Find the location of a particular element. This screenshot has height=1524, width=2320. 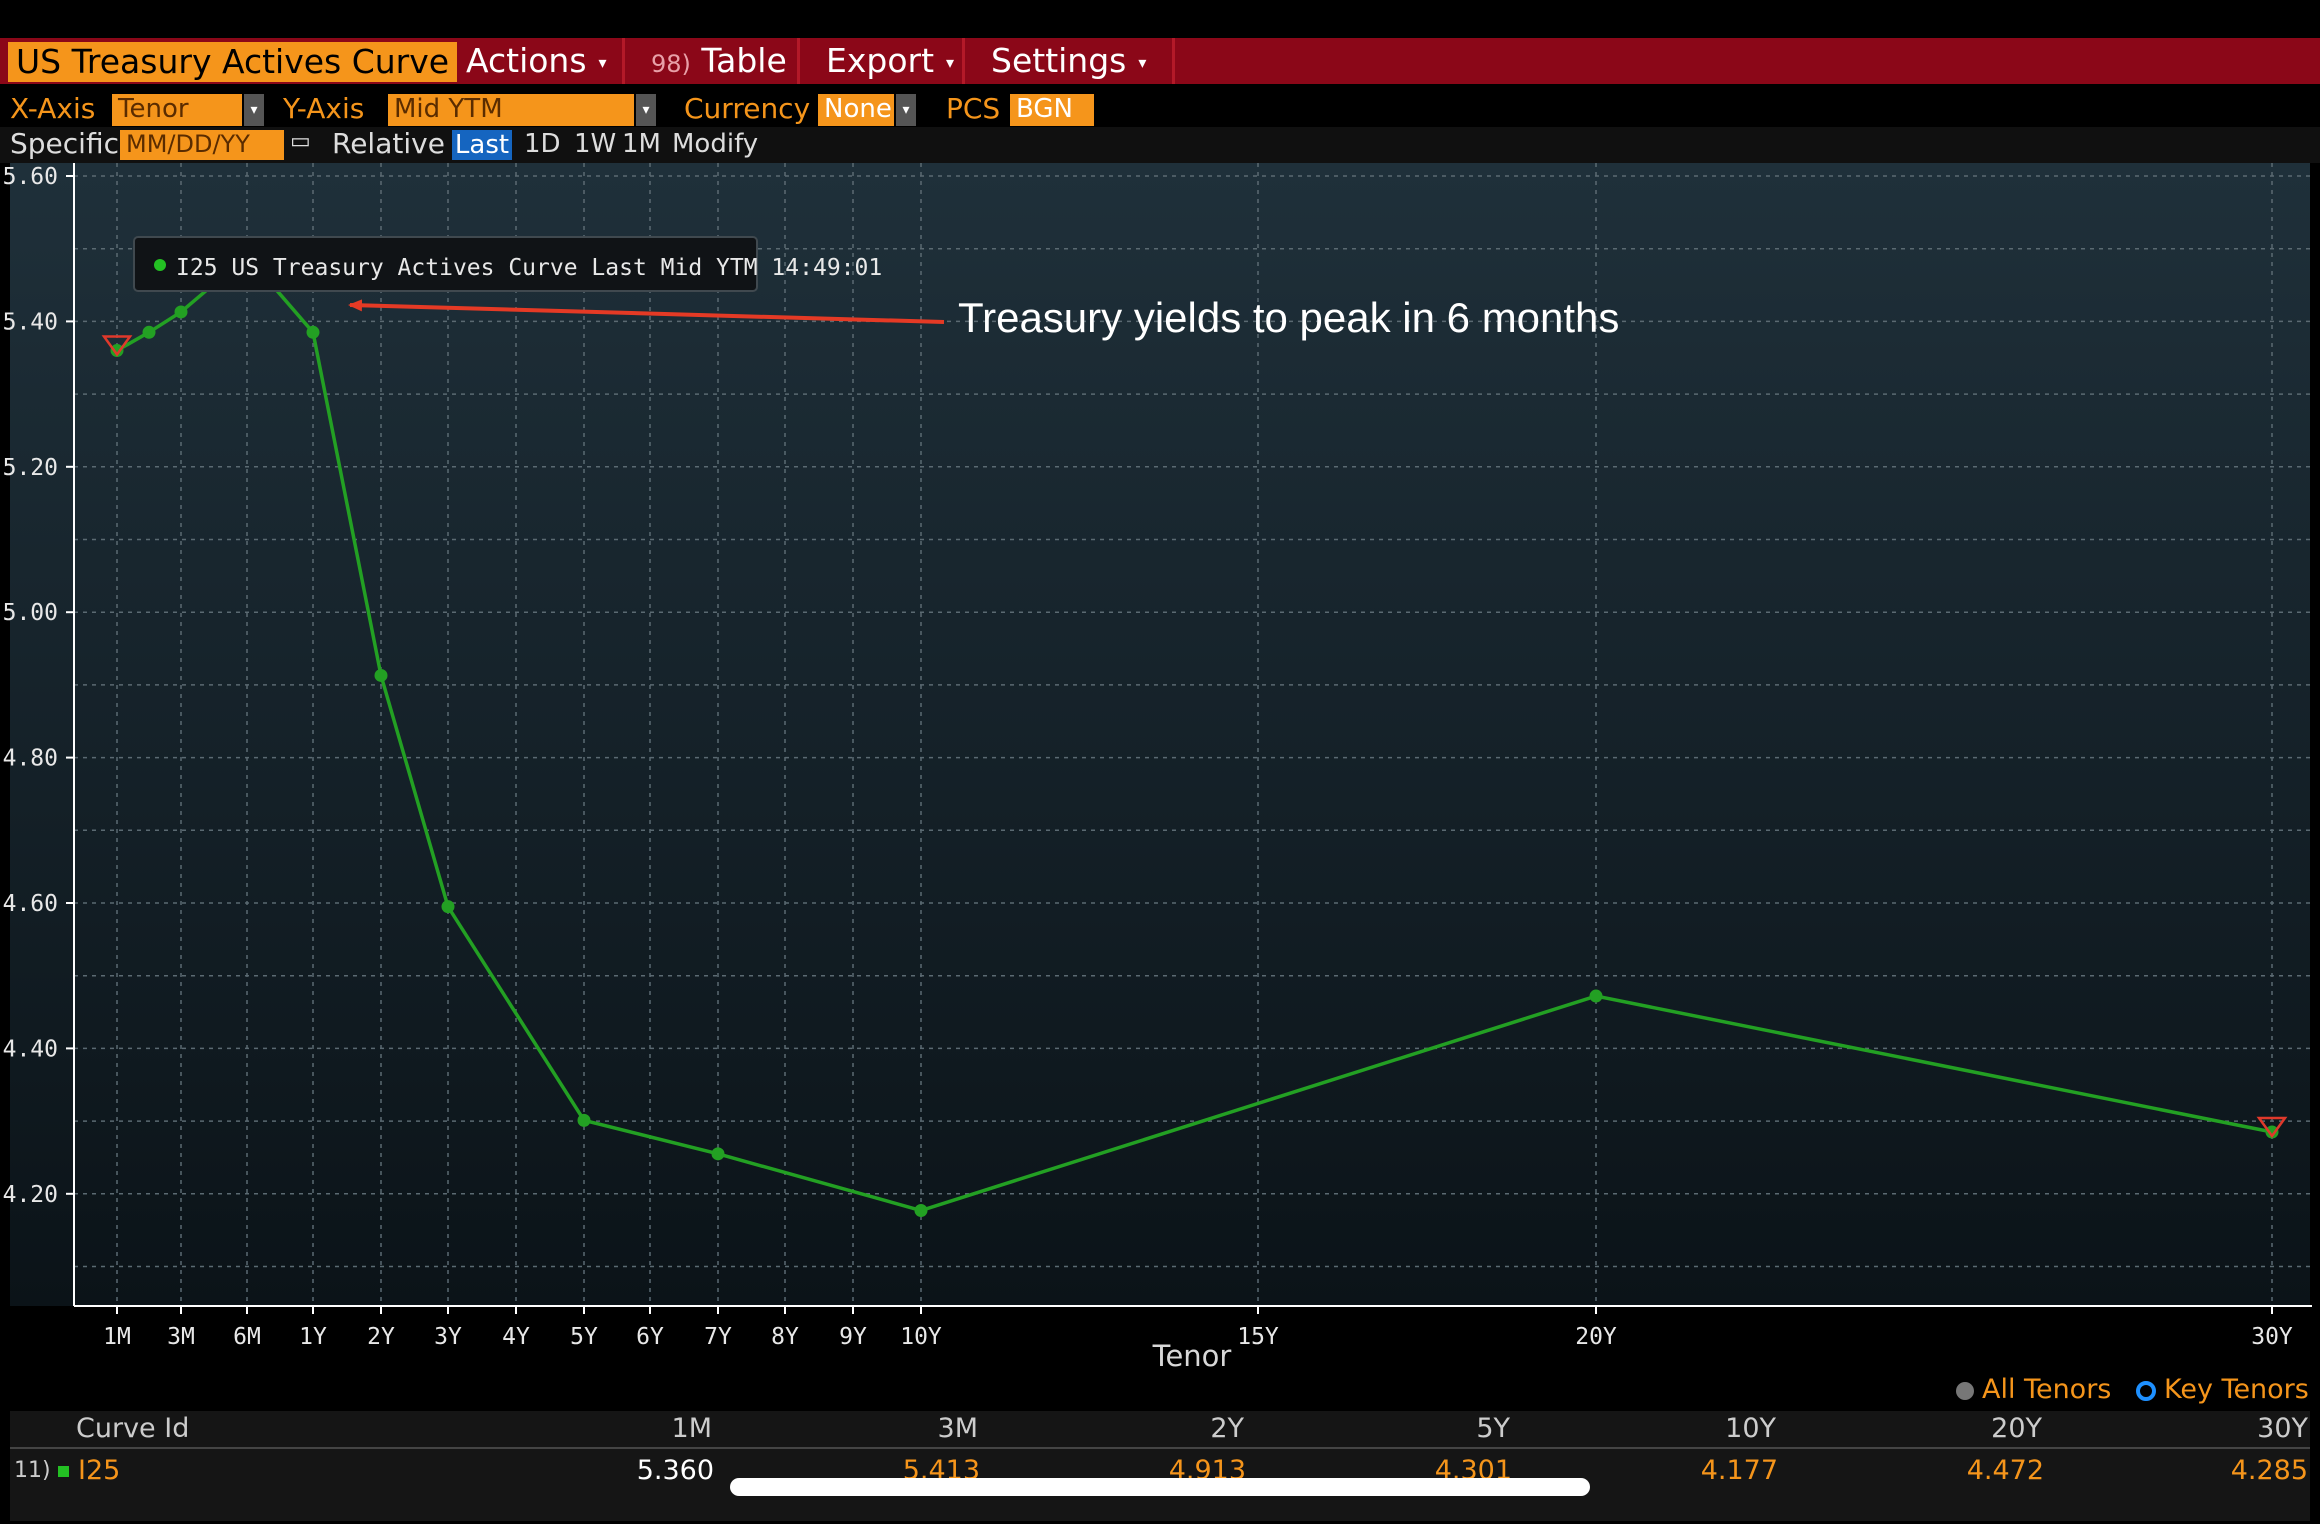

calendar-icon: ▭ is located at coordinates (300, 141).